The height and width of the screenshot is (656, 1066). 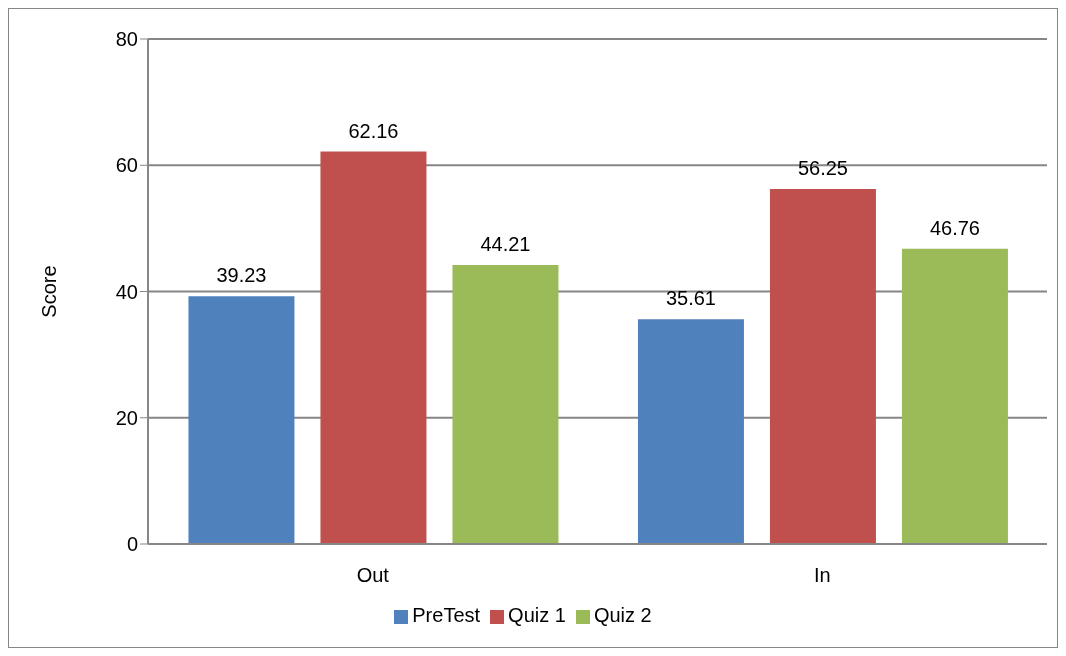 What do you see at coordinates (373, 130) in the screenshot?
I see `data-label: 62.16` at bounding box center [373, 130].